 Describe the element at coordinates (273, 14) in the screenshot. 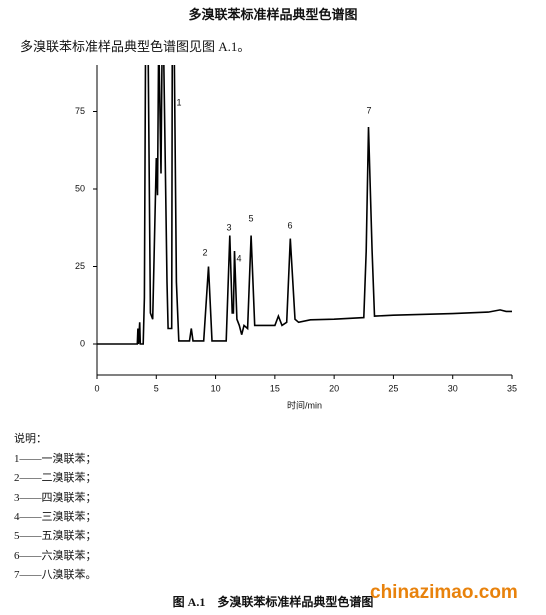

I see `page-title: 多溴联苯标准样品典型色谱图` at that location.